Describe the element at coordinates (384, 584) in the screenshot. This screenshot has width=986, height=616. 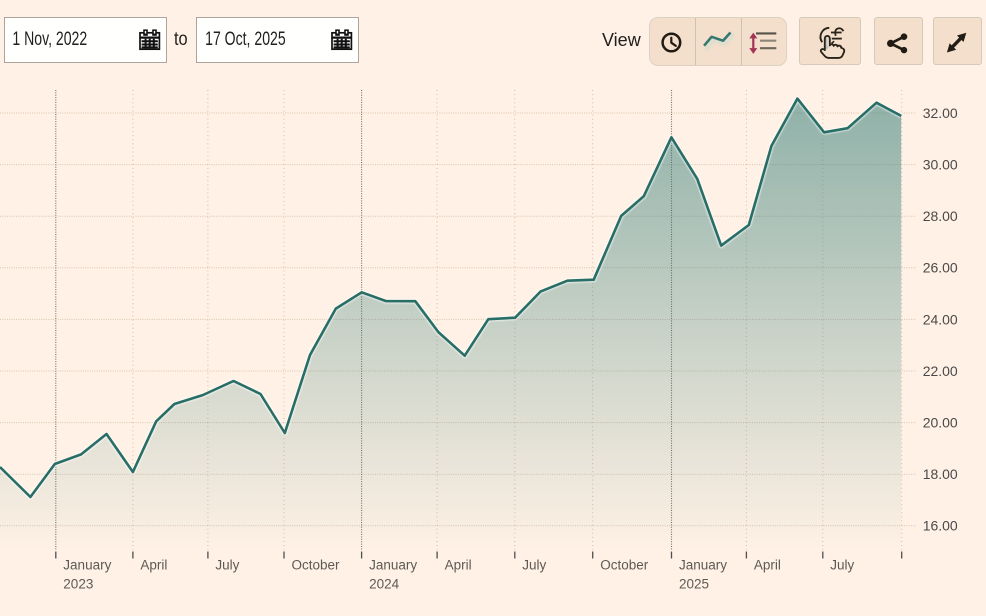
I see `svg-text: 2024` at that location.